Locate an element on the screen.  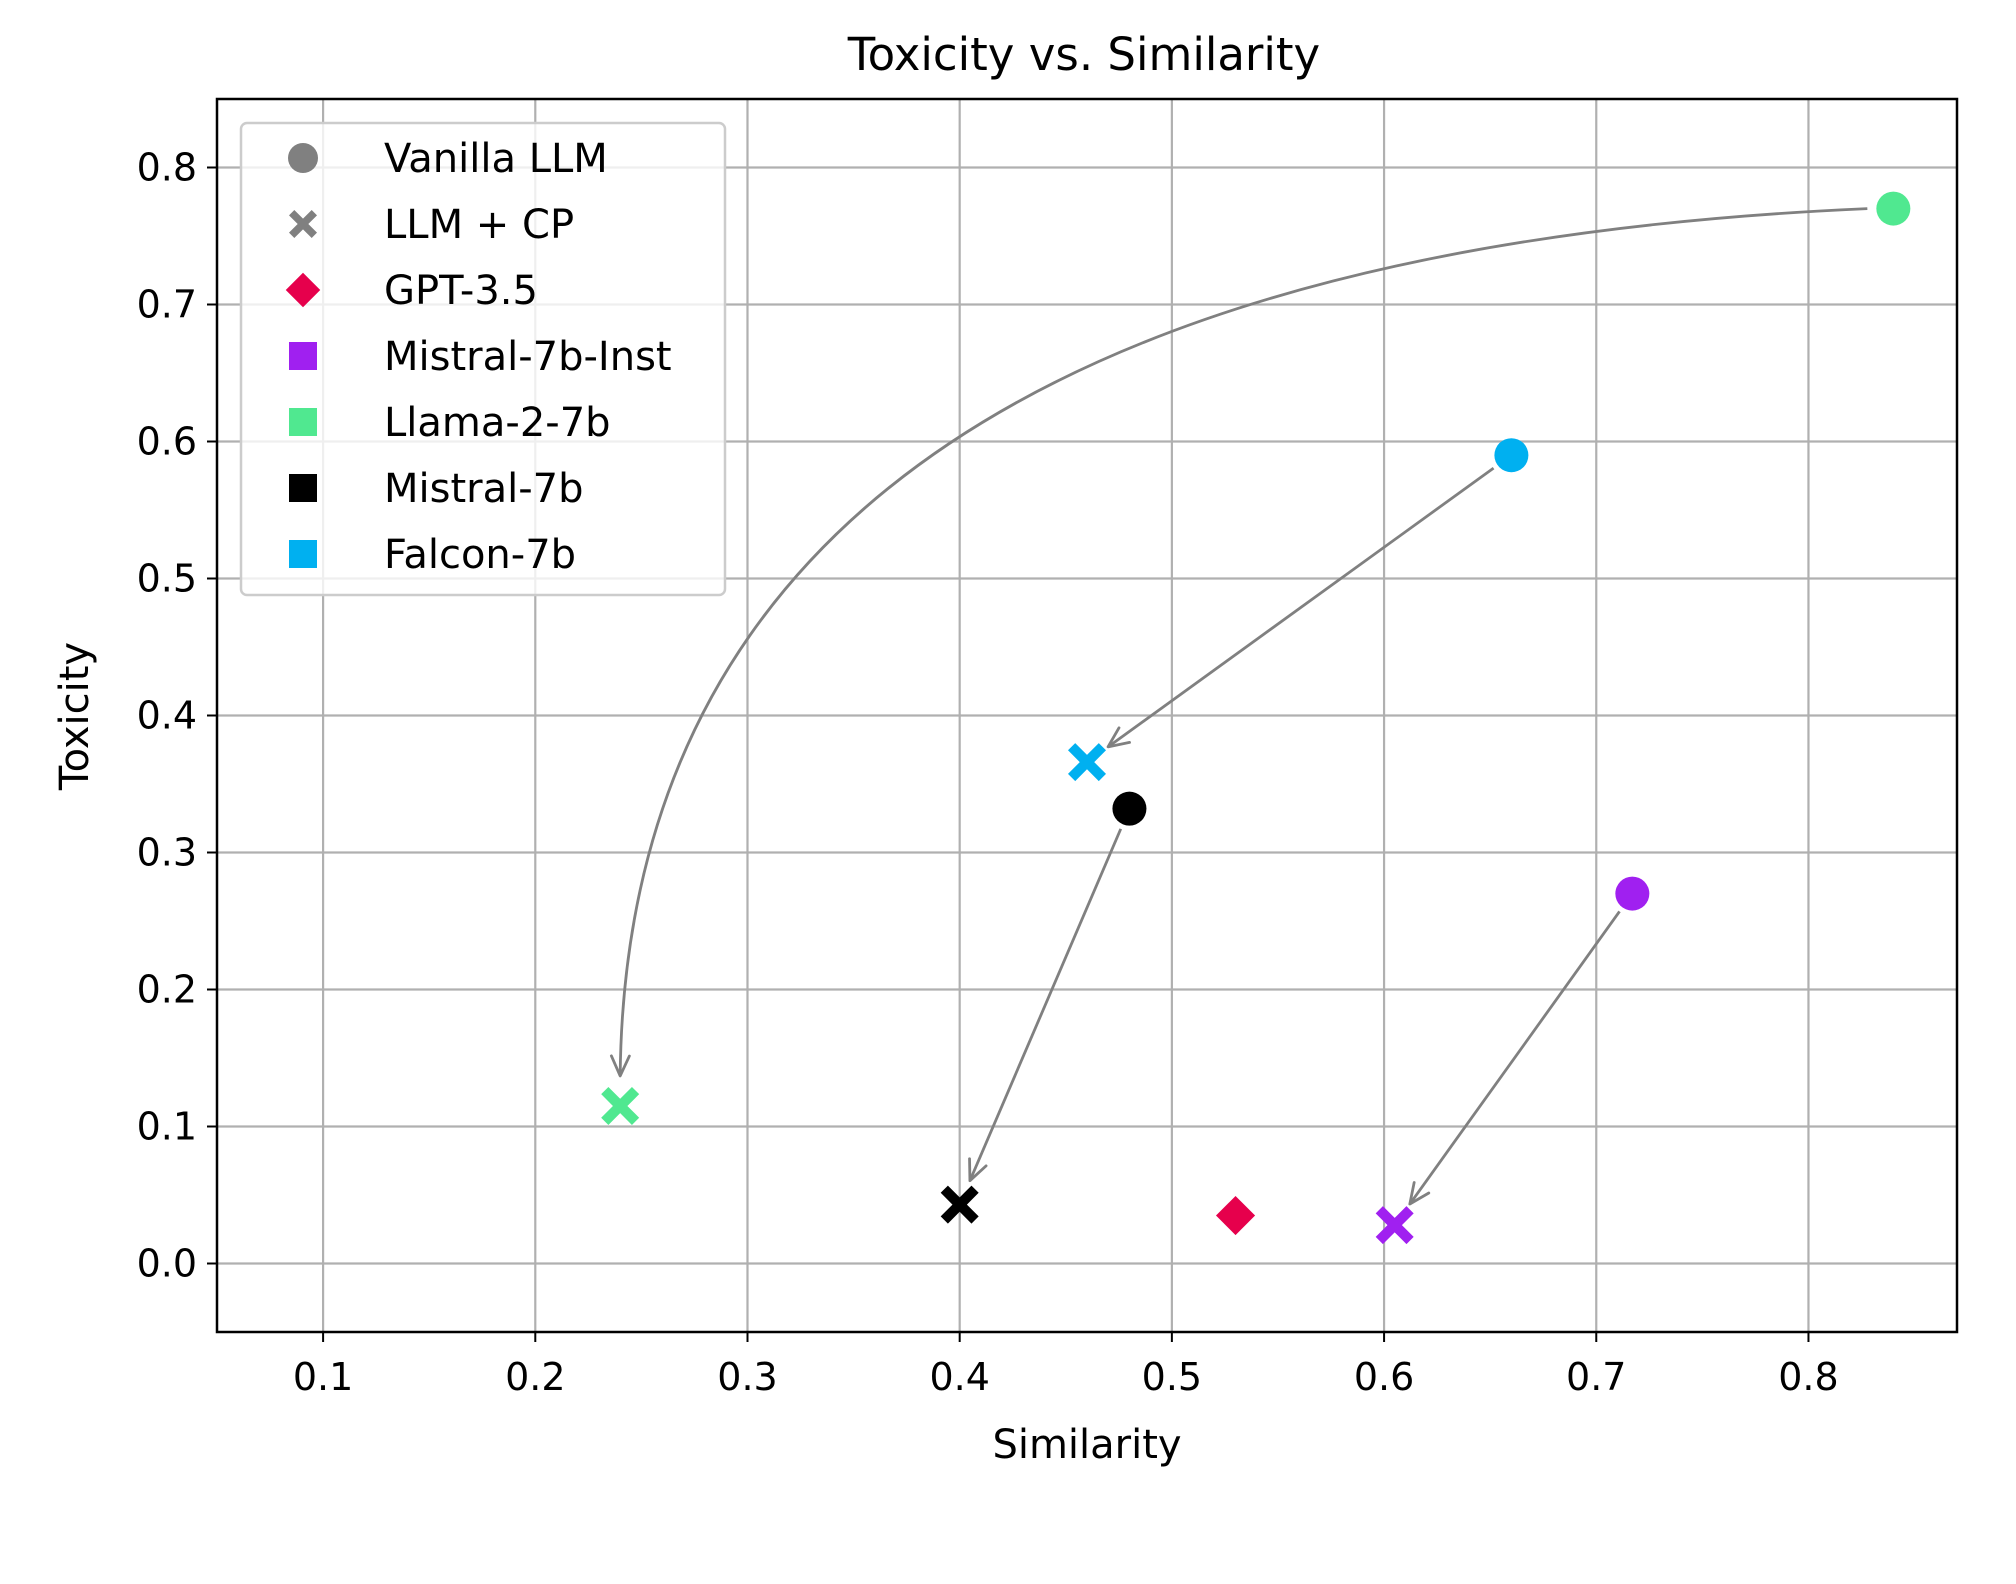
y-tick-label: 0.8 is located at coordinates (167, 168).